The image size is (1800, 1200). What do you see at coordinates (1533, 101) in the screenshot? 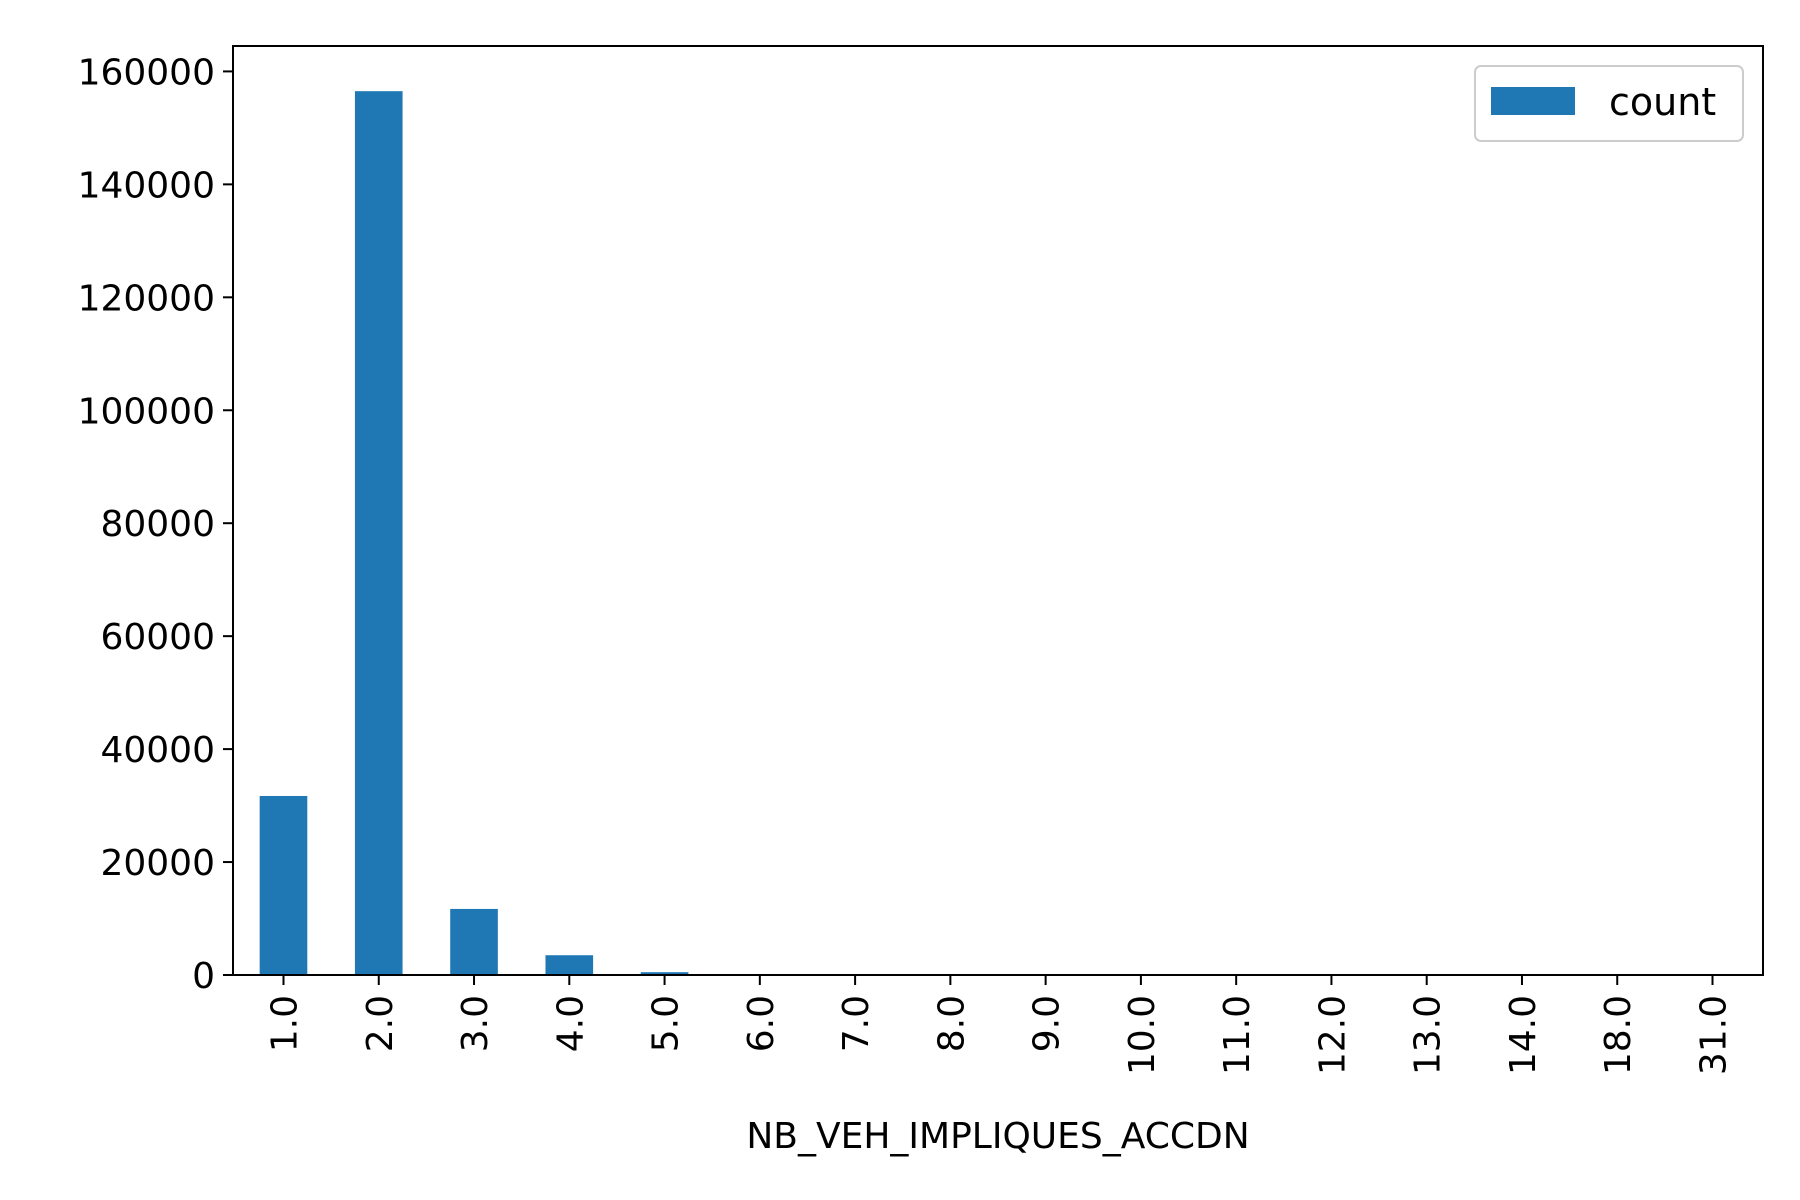
I see `legend-swatch` at bounding box center [1533, 101].